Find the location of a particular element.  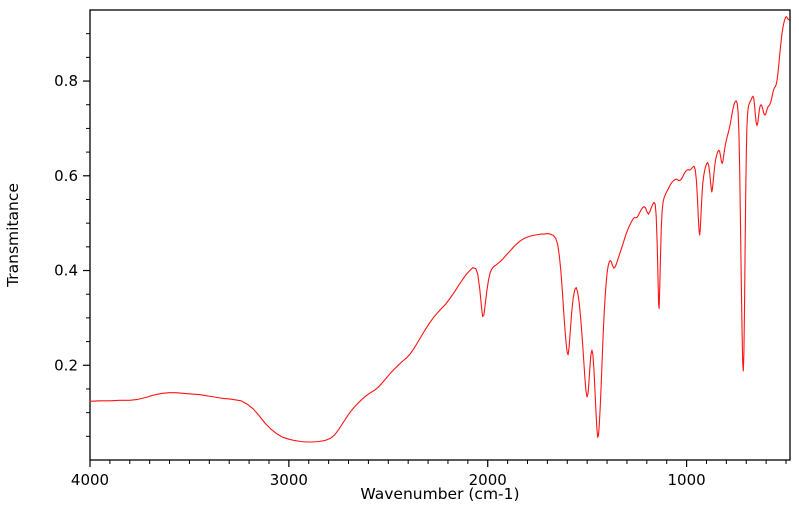

y-tick-label: 0.8 is located at coordinates (66, 81).